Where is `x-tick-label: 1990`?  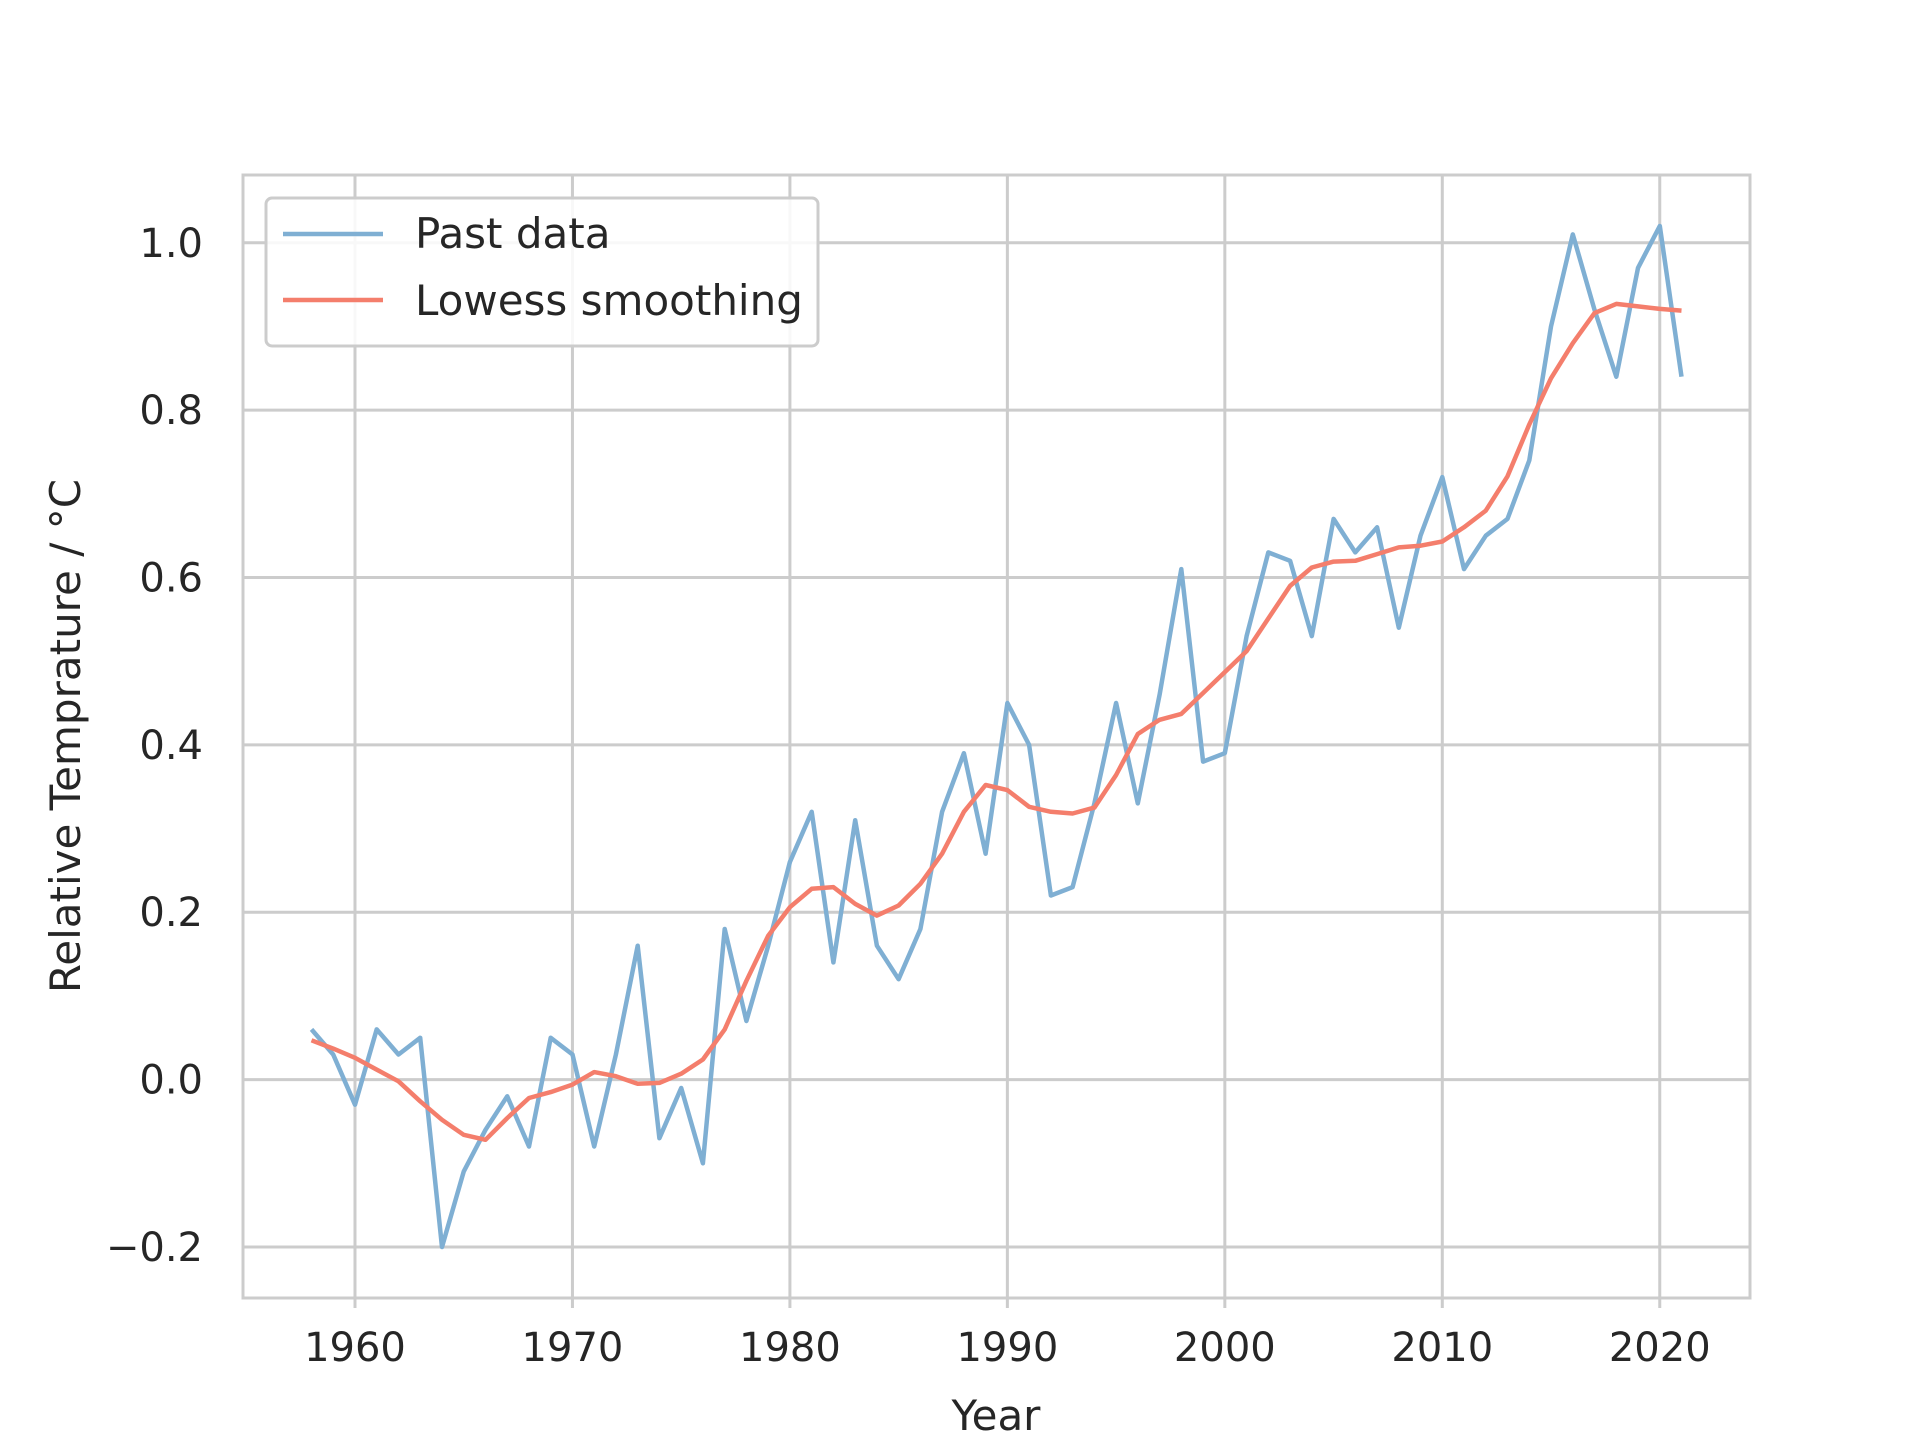
x-tick-label: 1990 is located at coordinates (1007, 1348).